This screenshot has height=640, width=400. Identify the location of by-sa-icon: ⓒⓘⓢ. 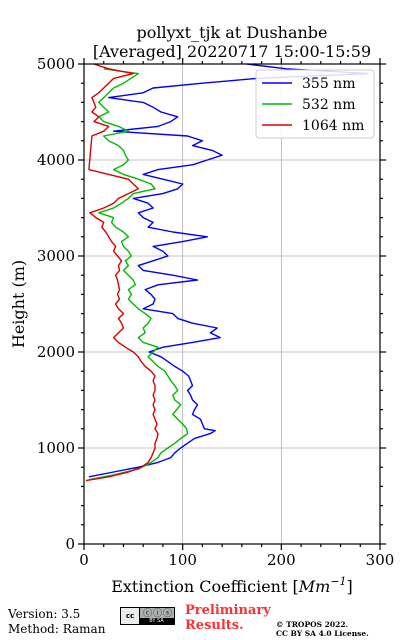
(158, 614).